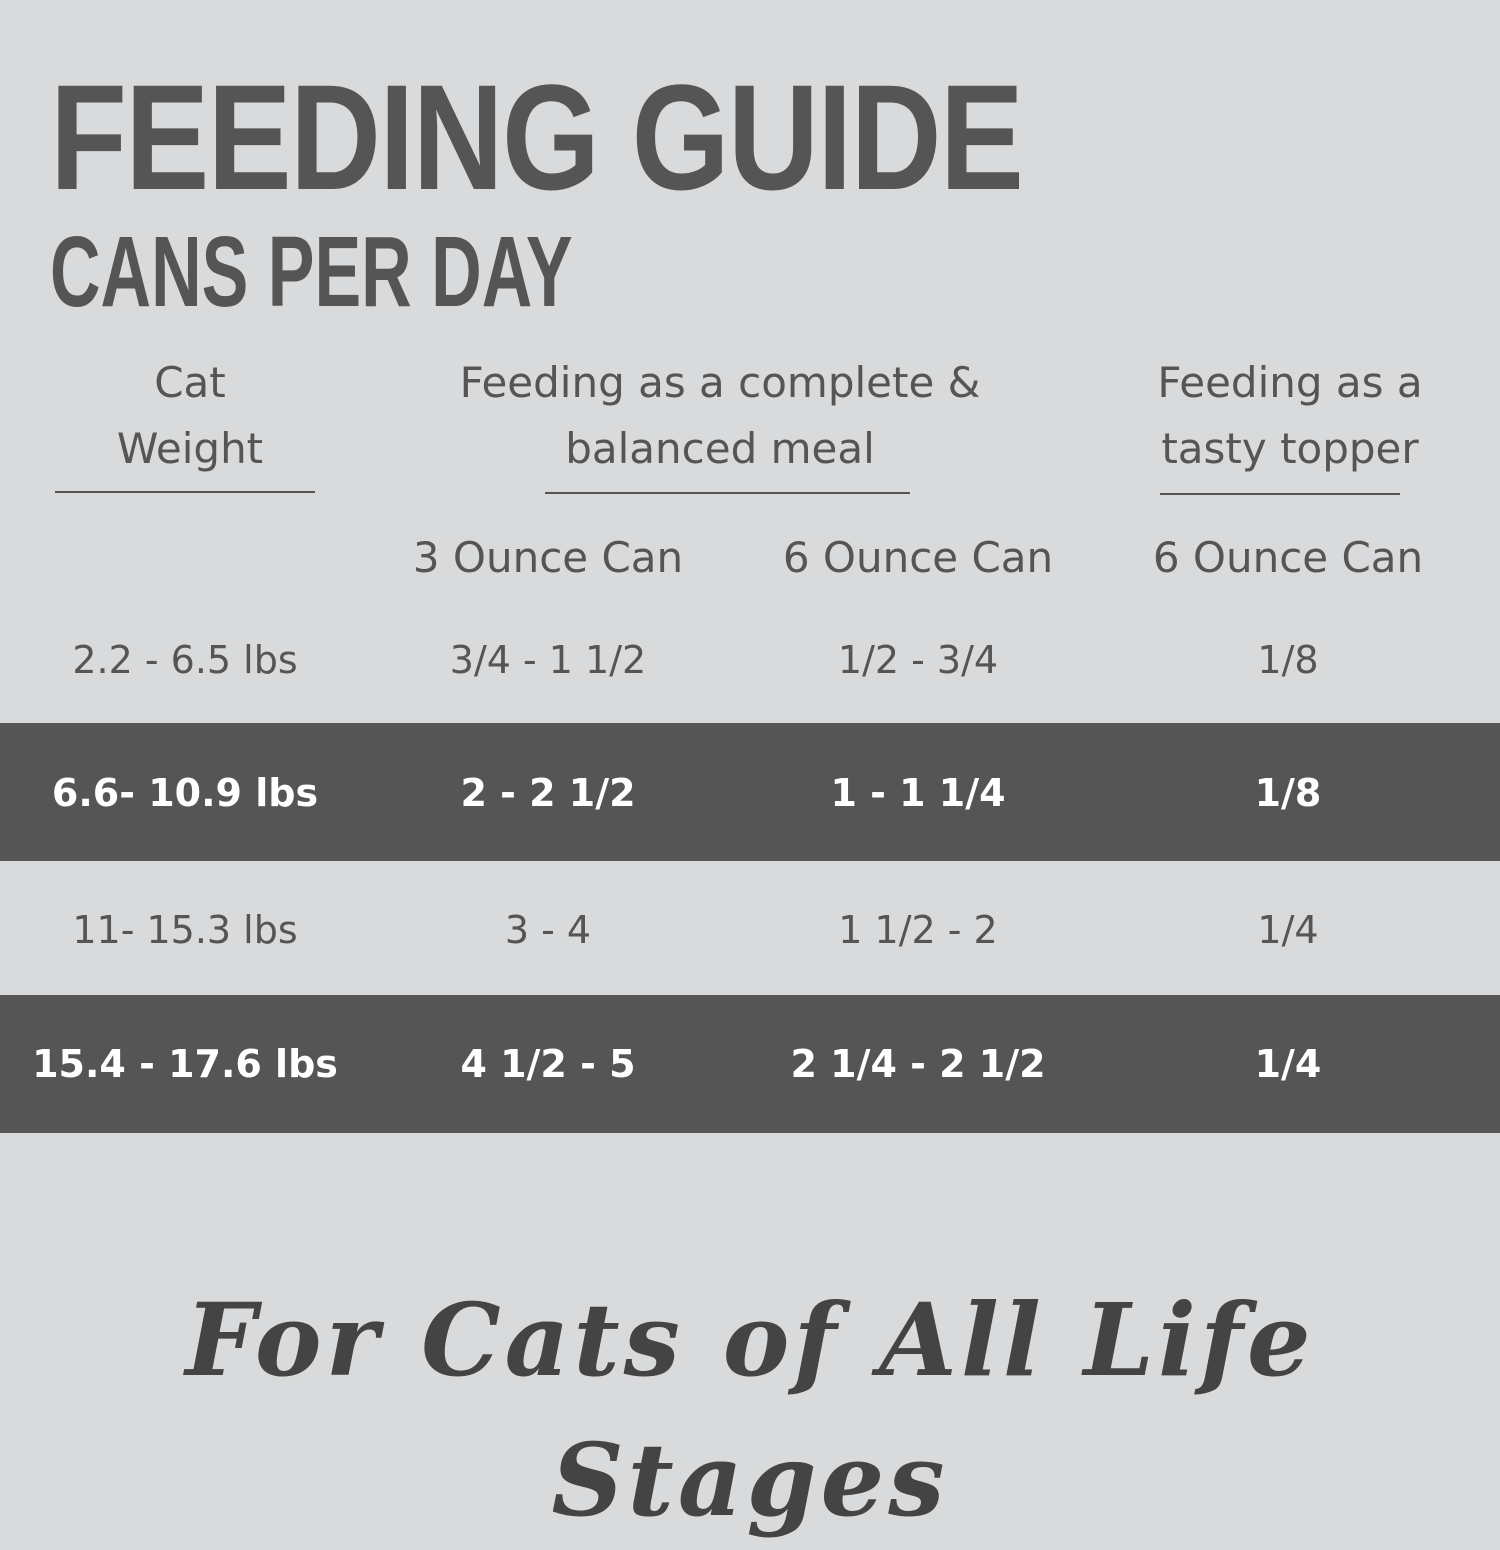  I want to click on table-cell: 1 - 1 1/4, so click(918, 793).